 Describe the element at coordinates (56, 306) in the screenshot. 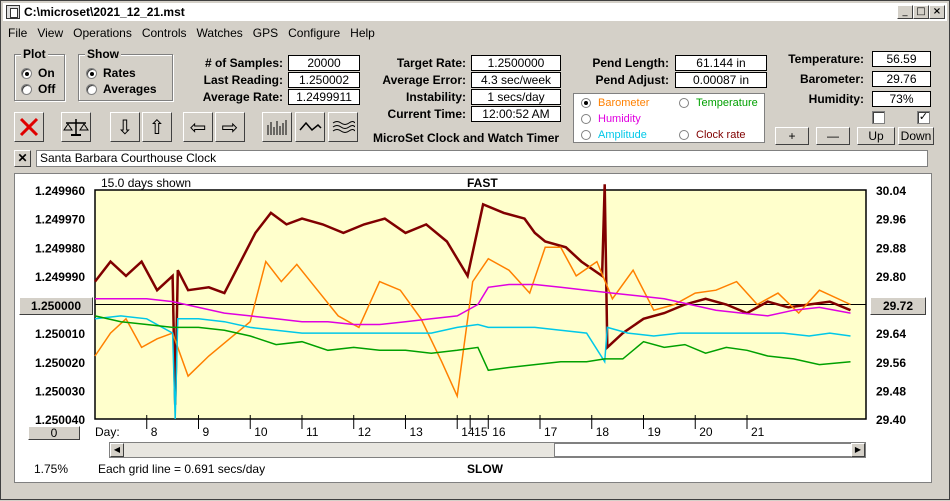

I see `rate-center-button: 1.250000` at that location.